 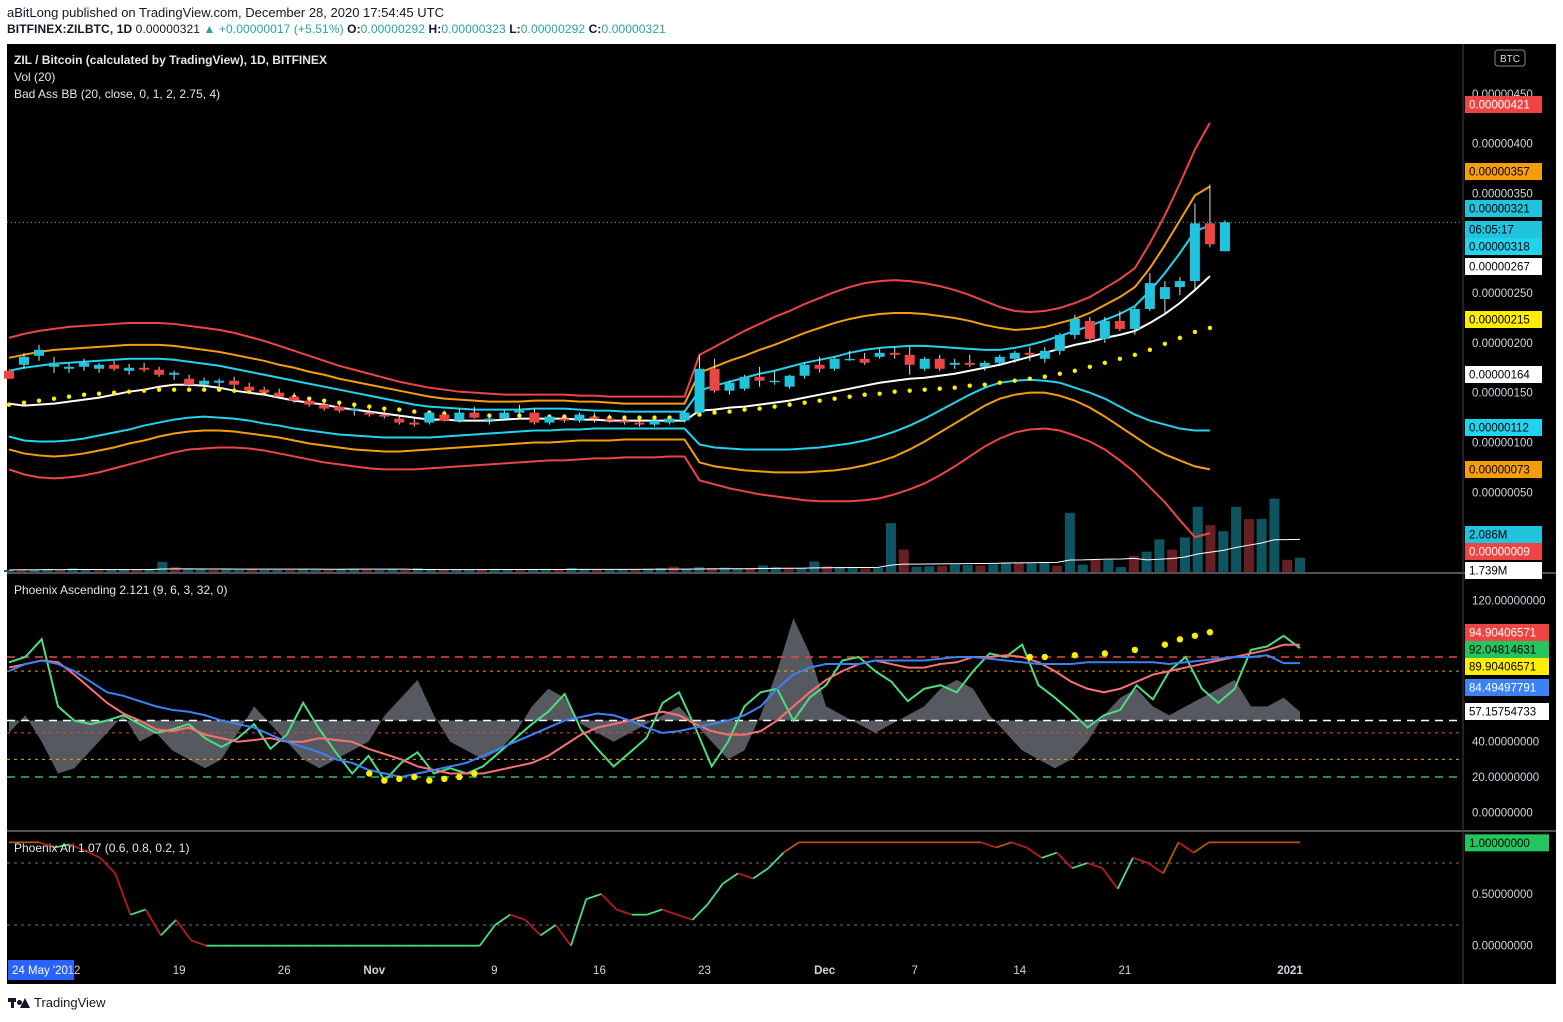 What do you see at coordinates (1499, 321) in the screenshot?
I see `price-label-text: 0.00000215` at bounding box center [1499, 321].